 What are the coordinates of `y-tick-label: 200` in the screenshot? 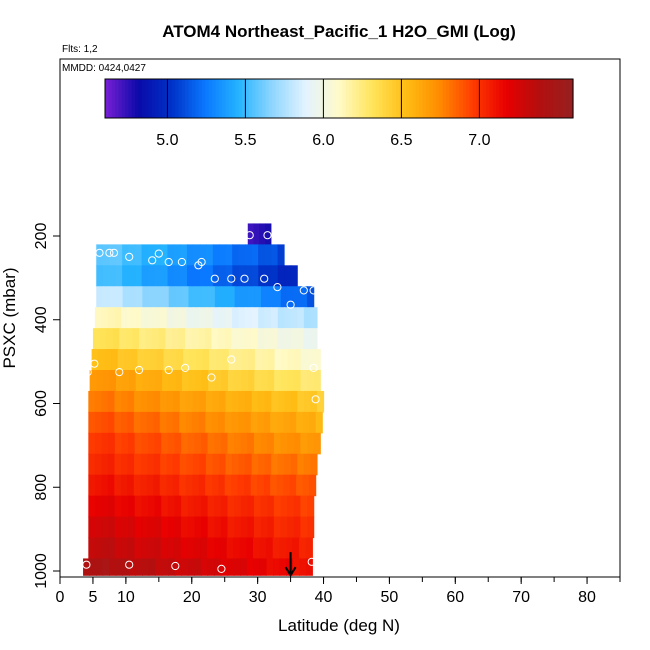 It's located at (41, 236).